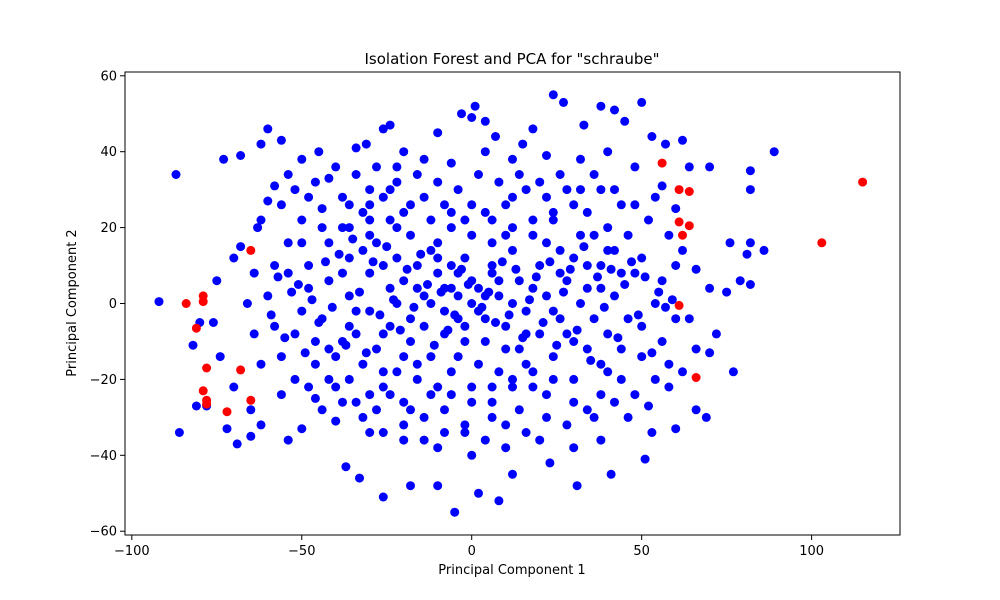 This screenshot has height=600, width=1000. What do you see at coordinates (113, 304) in the screenshot?
I see `y-tick-label-3: 0` at bounding box center [113, 304].